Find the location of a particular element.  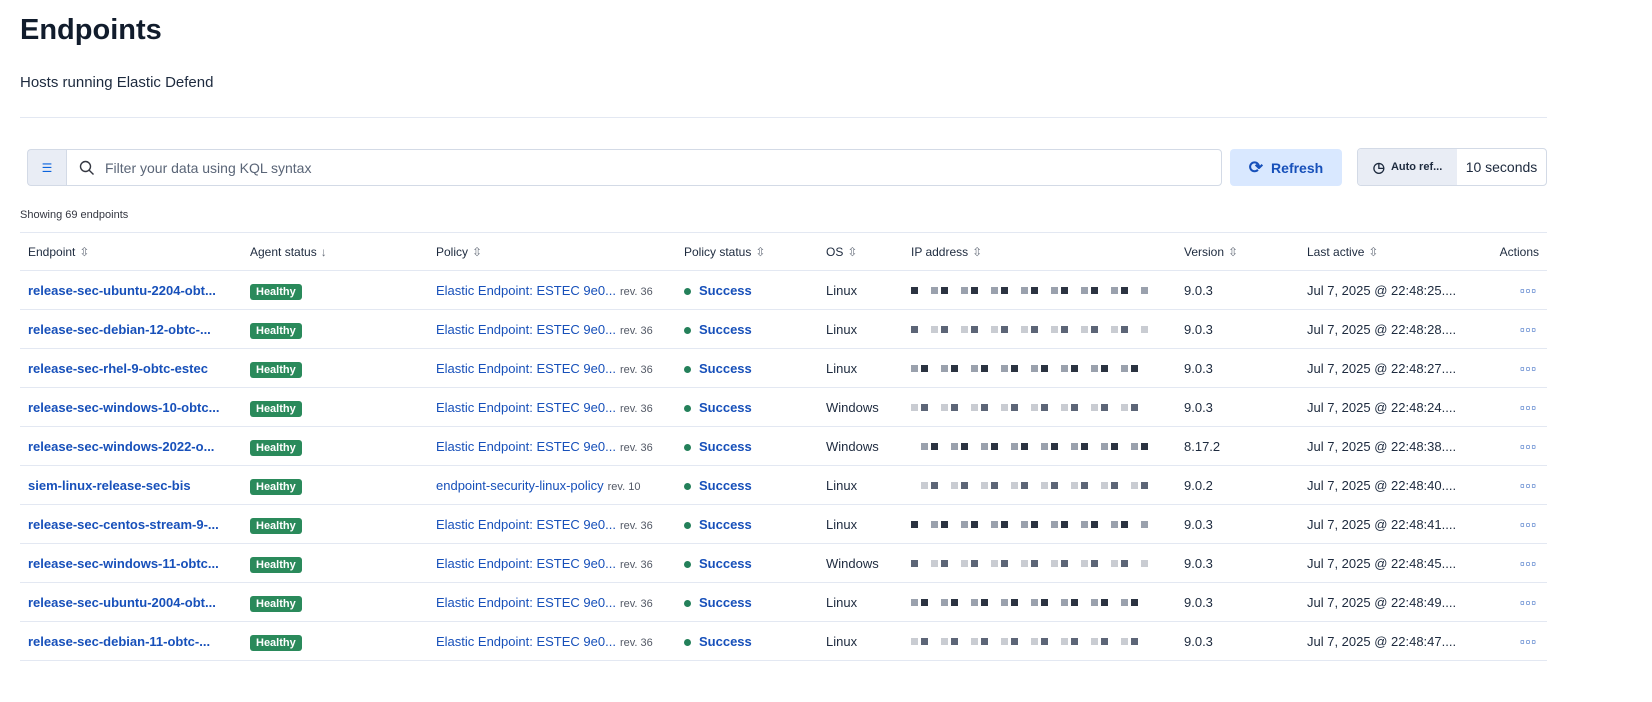

search-icon is located at coordinates (86, 167).